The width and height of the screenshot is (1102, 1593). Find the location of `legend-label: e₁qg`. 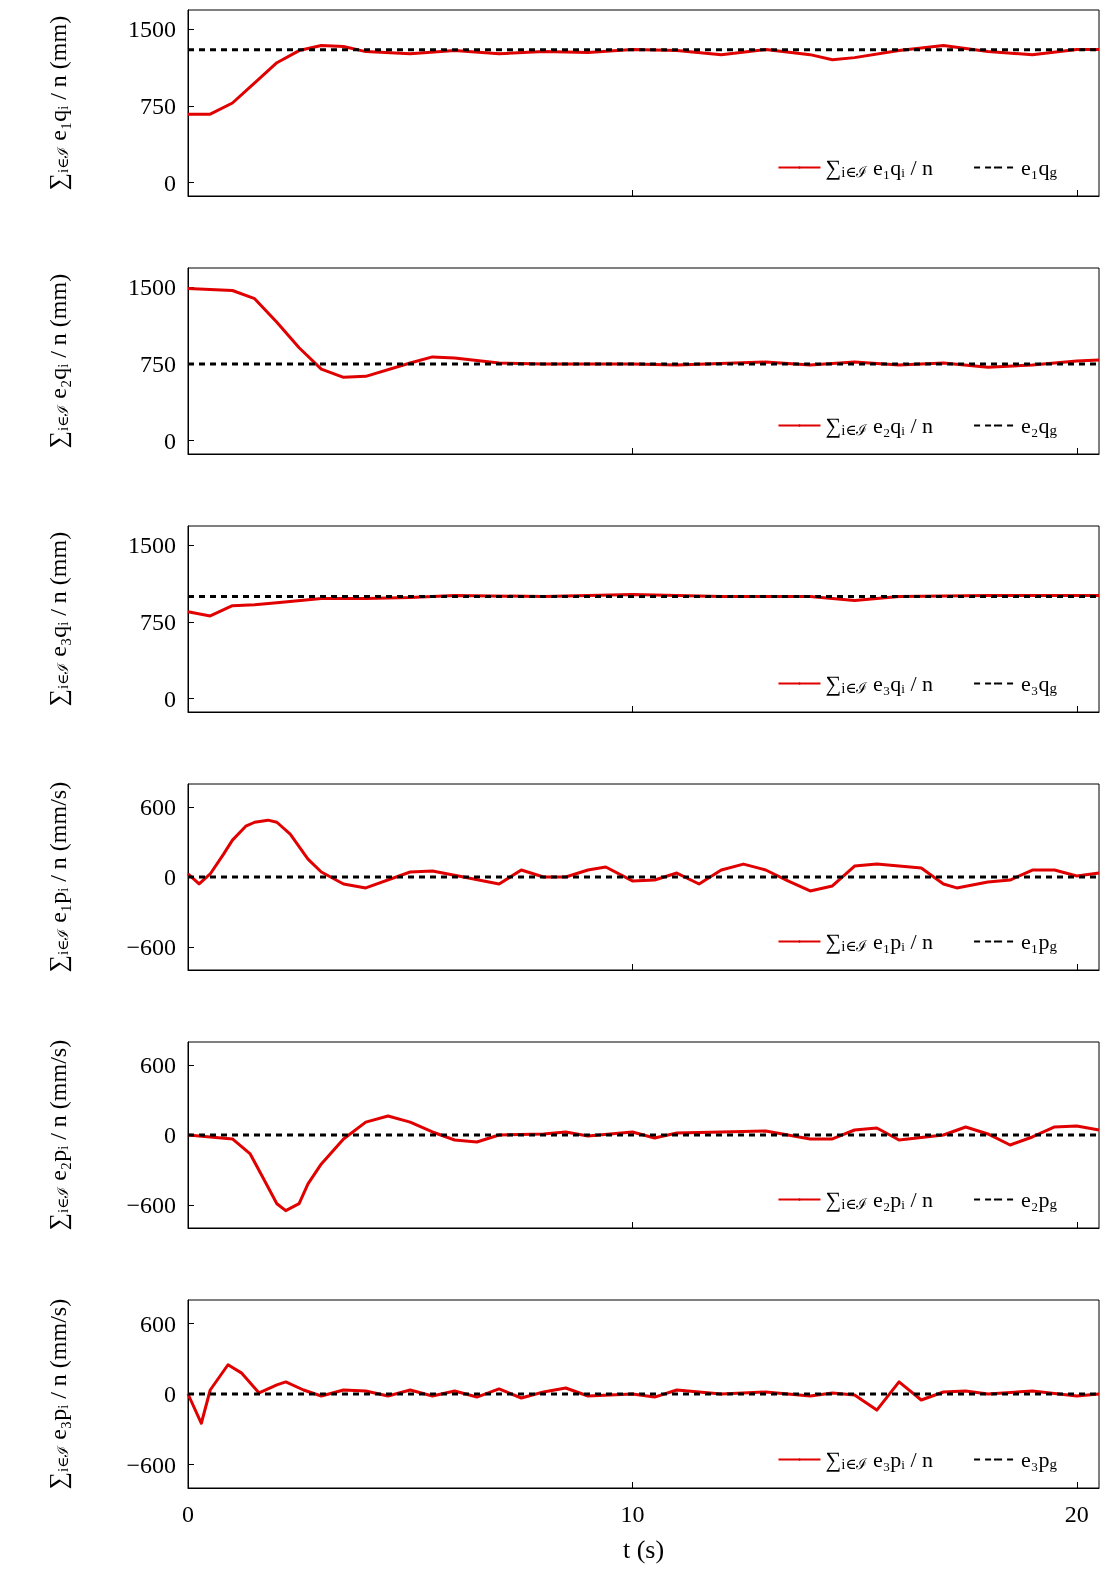

legend-label: e₁qg is located at coordinates (1039, 167).